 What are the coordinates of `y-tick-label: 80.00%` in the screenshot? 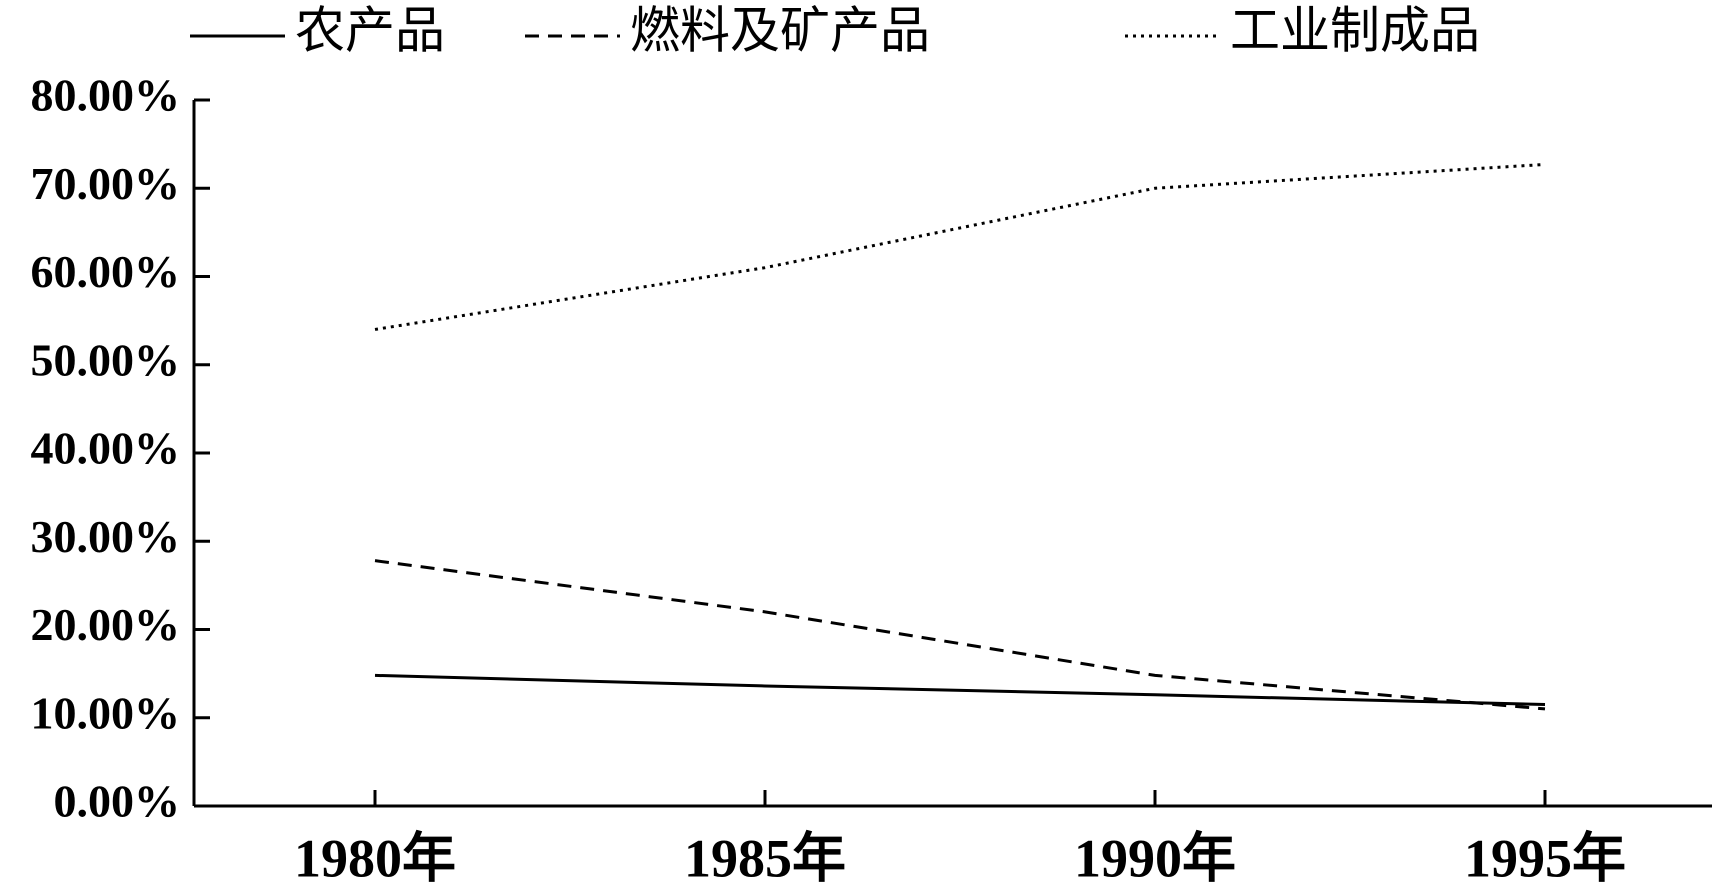 It's located at (106, 95).